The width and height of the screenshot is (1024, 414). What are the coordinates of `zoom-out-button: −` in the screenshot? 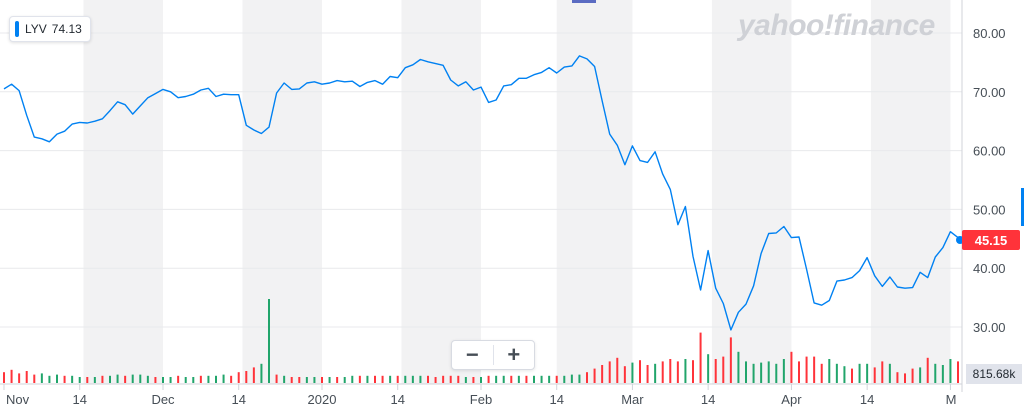 It's located at (472, 354).